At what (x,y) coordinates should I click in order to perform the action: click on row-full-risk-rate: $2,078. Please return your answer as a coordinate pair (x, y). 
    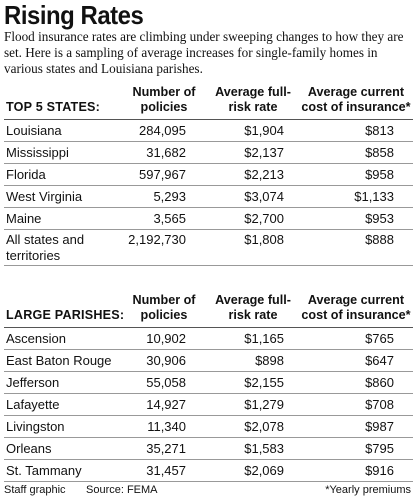
    Looking at the image, I should click on (264, 426).